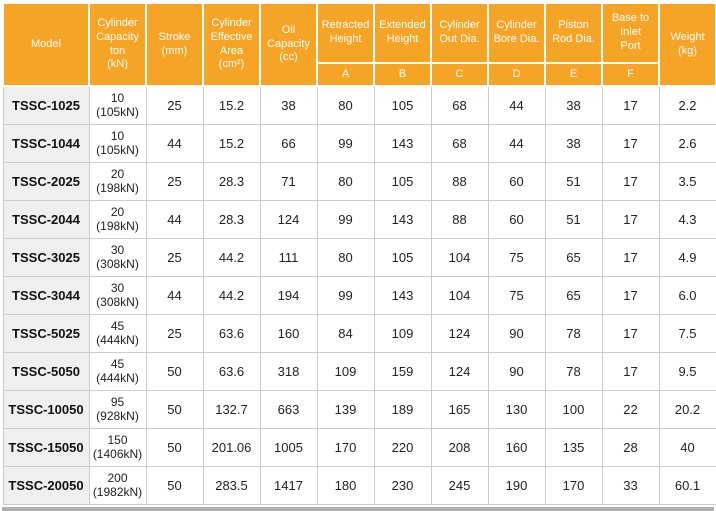 This screenshot has width=716, height=511. Describe the element at coordinates (630, 74) in the screenshot. I see `col-subheader-f: F` at that location.